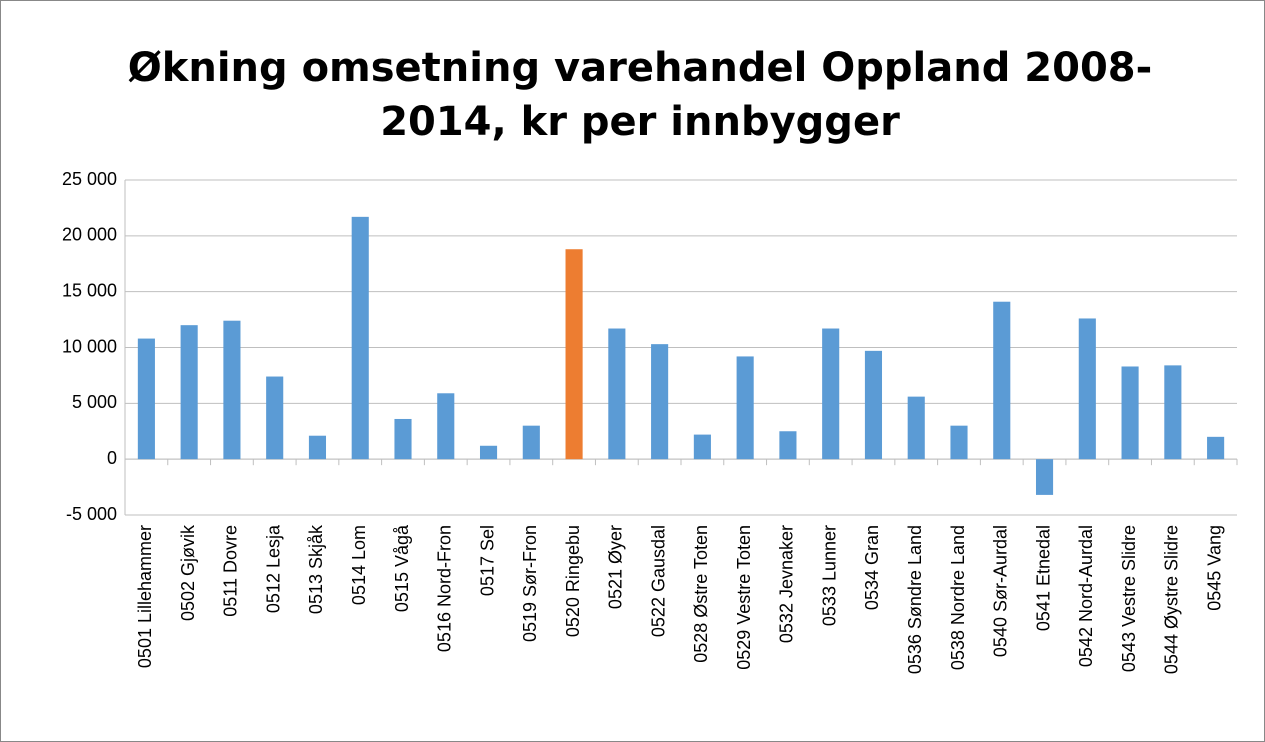 The height and width of the screenshot is (742, 1265). What do you see at coordinates (273, 568) in the screenshot?
I see `x-tick-label: 0512 Lesja` at bounding box center [273, 568].